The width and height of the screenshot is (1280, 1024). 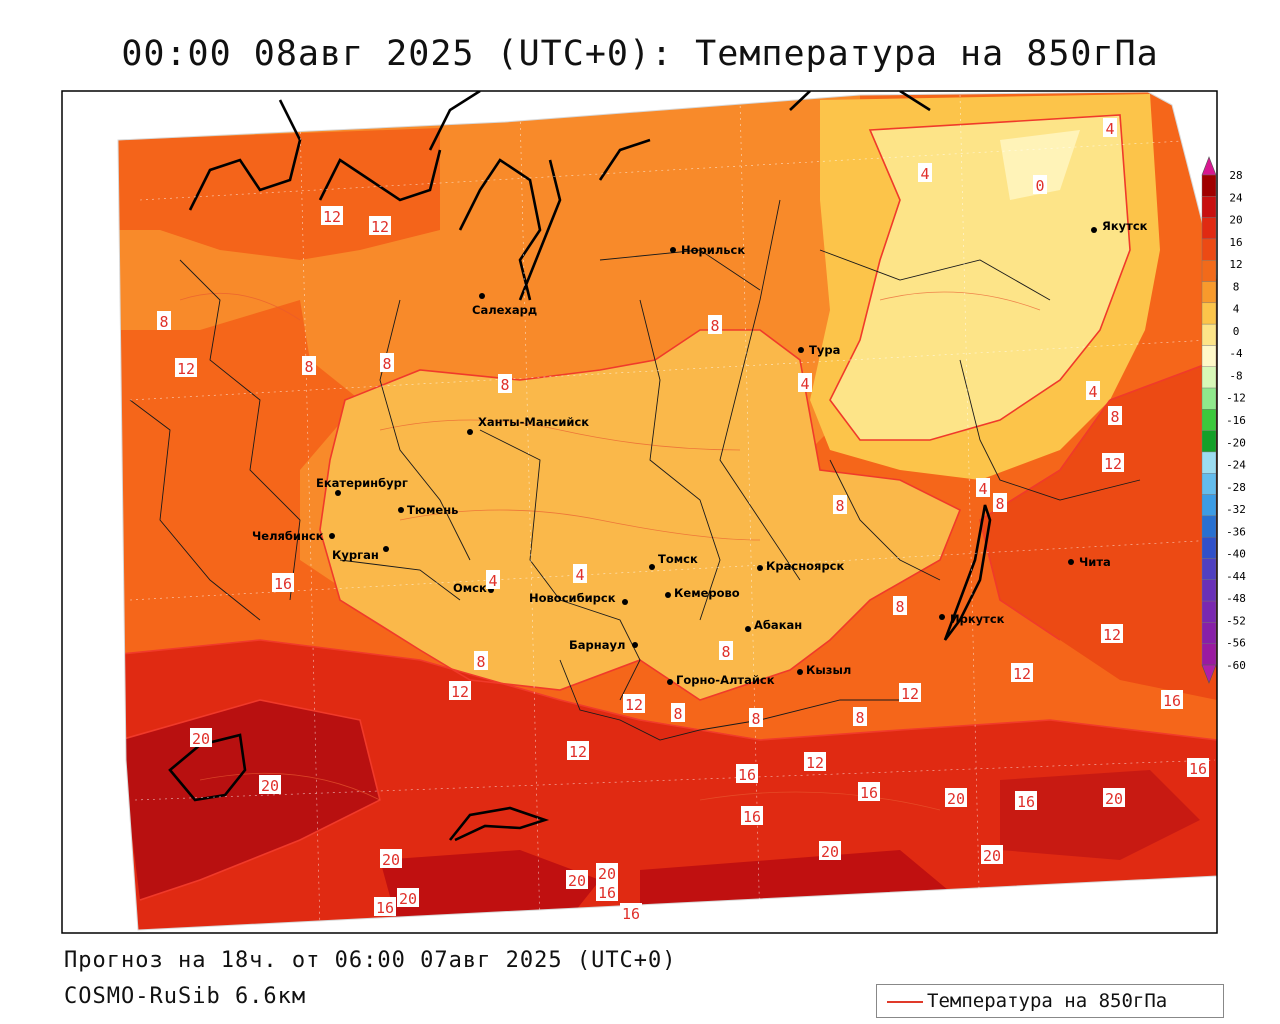 I want to click on city-label: Кызыл, so click(x=828, y=670).